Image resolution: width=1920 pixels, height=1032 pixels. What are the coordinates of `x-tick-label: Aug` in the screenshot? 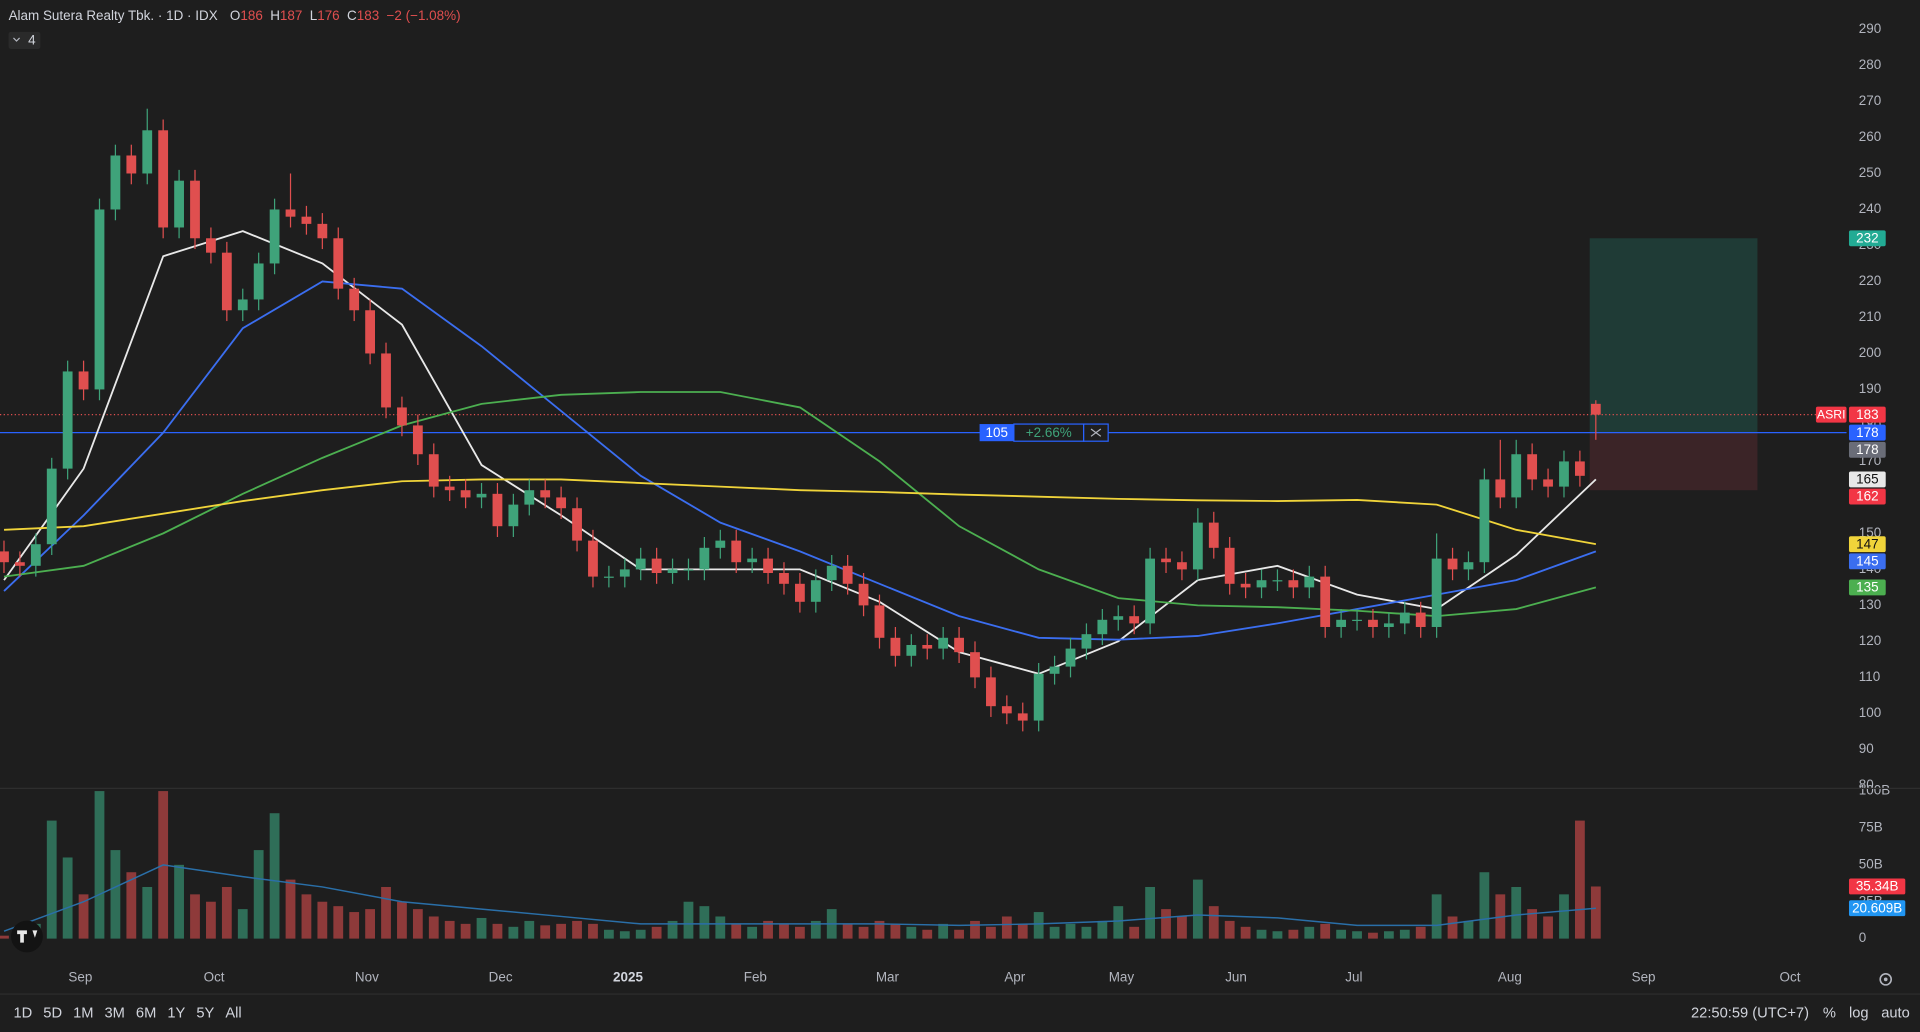 It's located at (1510, 977).